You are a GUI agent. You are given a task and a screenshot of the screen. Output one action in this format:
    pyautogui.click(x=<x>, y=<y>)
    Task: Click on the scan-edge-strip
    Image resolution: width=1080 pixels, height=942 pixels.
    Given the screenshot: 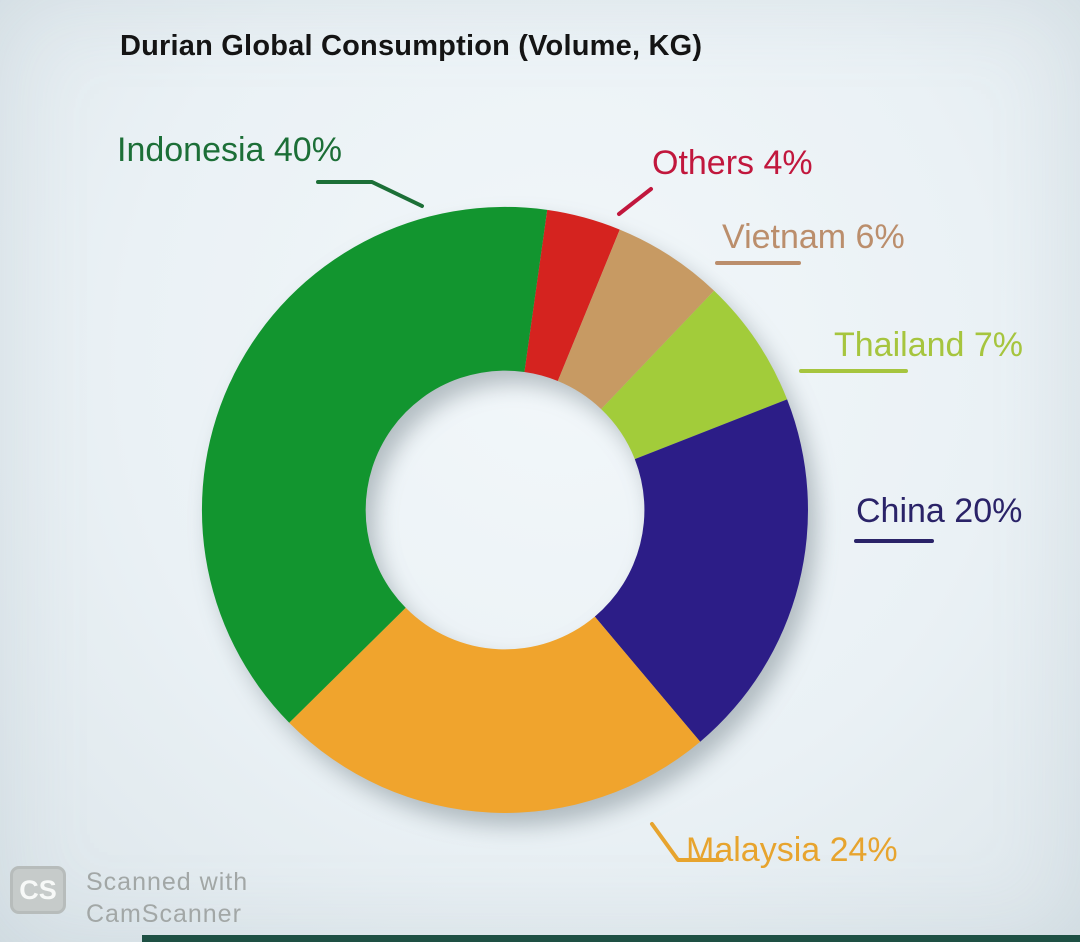 What is the action you would take?
    pyautogui.click(x=611, y=938)
    